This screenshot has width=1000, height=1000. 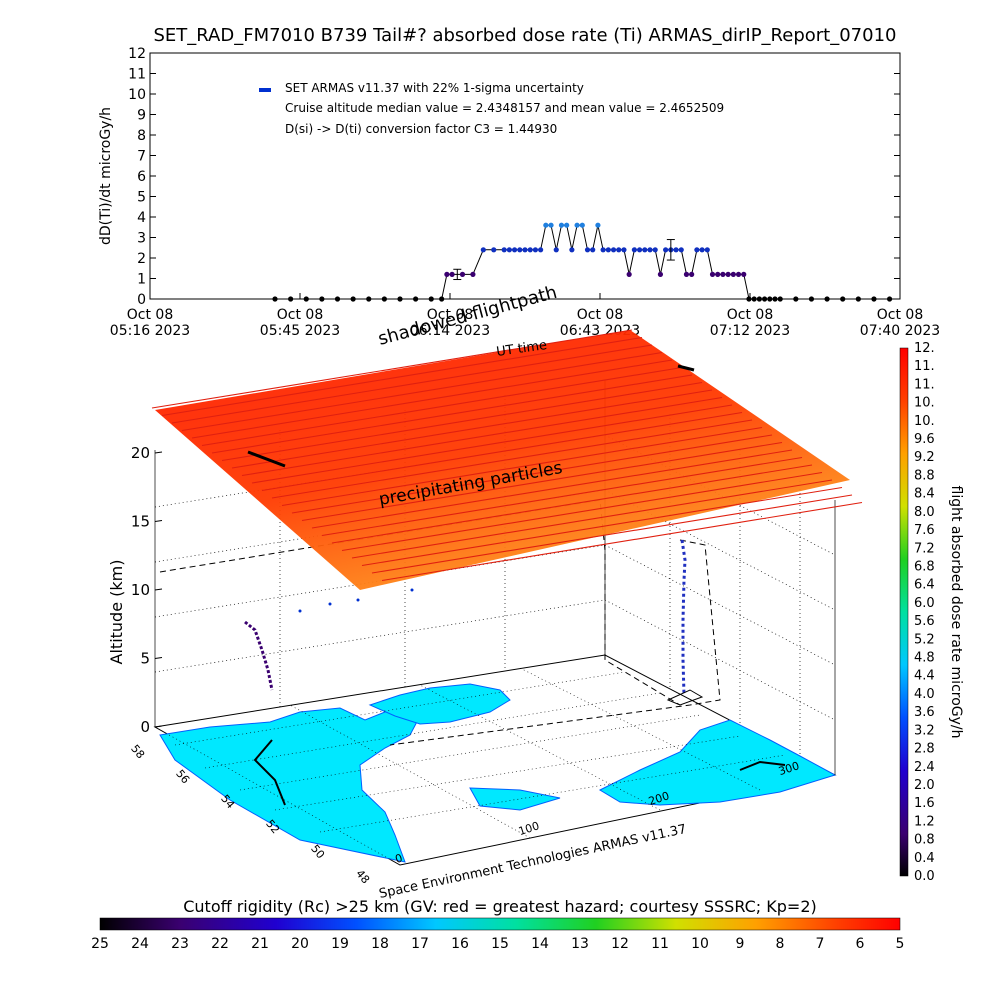 What do you see at coordinates (924, 403) in the screenshot?
I see `dose-tick-label: 10.` at bounding box center [924, 403].